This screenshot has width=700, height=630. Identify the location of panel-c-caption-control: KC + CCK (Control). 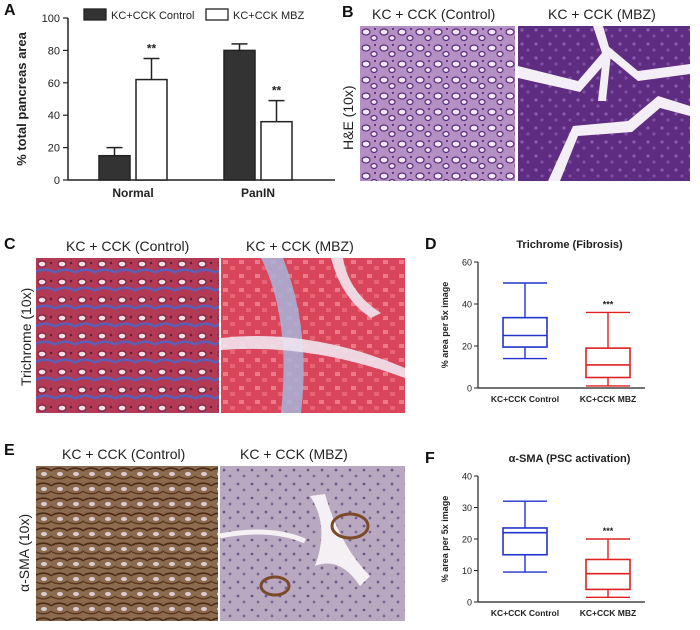
(128, 246).